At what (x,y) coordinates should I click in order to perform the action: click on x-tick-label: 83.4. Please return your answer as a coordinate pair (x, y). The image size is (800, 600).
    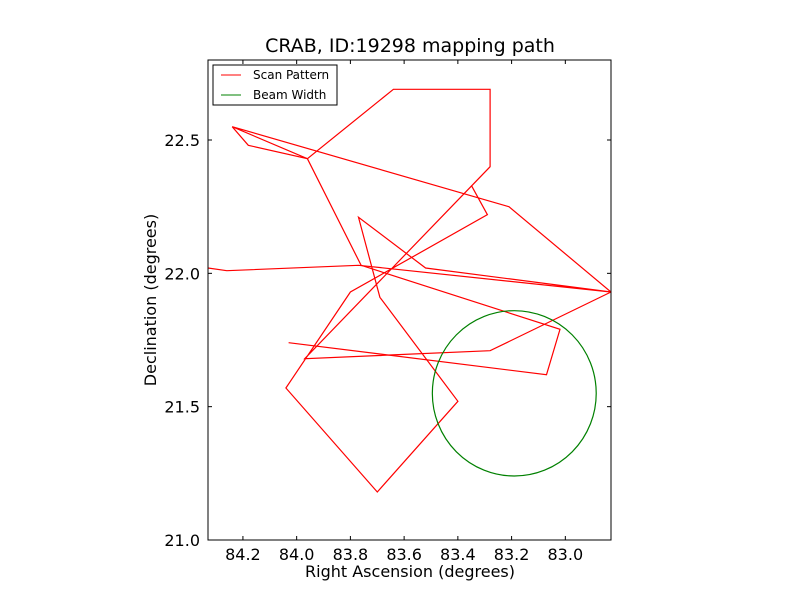
    Looking at the image, I should click on (458, 554).